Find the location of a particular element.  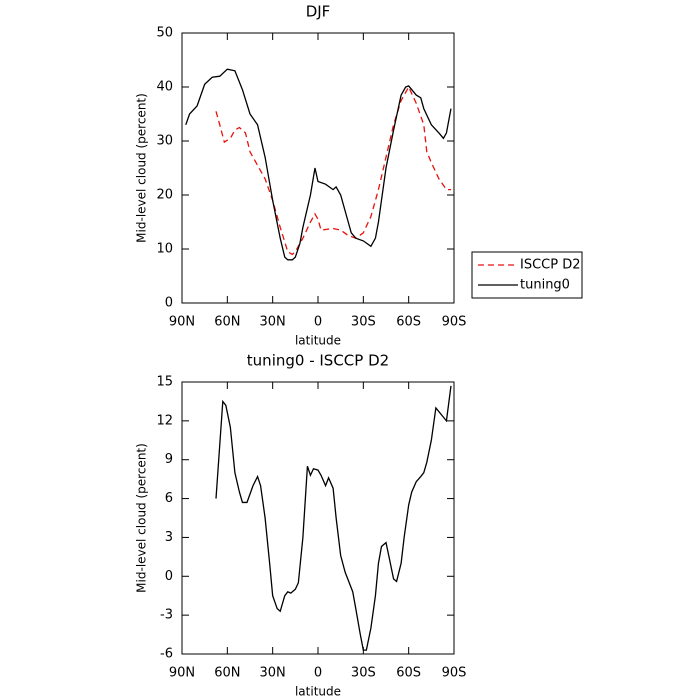

y-tick-label: 15 is located at coordinates (164, 382).